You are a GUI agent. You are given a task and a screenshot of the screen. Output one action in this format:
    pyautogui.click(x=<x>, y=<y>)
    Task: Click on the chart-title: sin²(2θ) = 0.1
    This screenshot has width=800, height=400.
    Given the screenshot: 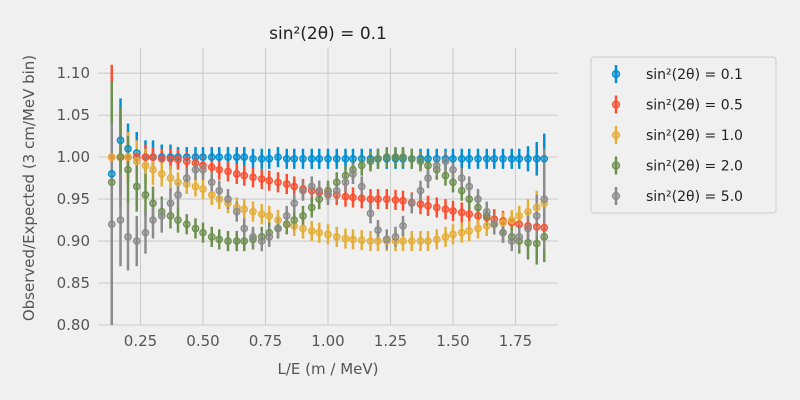 What is the action you would take?
    pyautogui.click(x=328, y=34)
    